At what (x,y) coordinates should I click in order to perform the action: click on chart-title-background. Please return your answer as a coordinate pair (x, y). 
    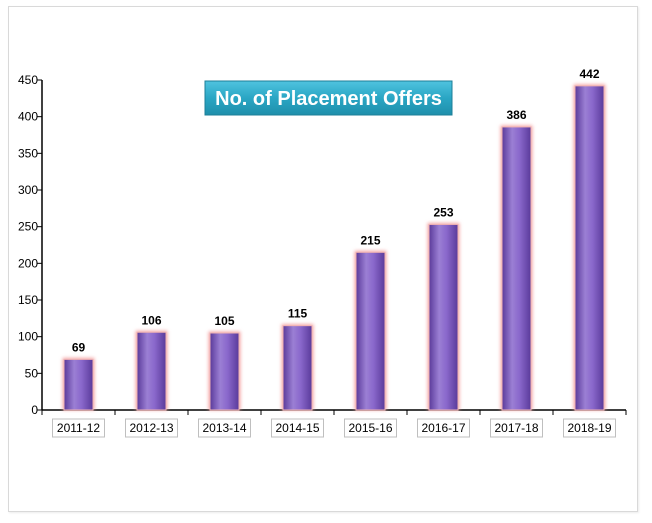
    Looking at the image, I should click on (328, 98).